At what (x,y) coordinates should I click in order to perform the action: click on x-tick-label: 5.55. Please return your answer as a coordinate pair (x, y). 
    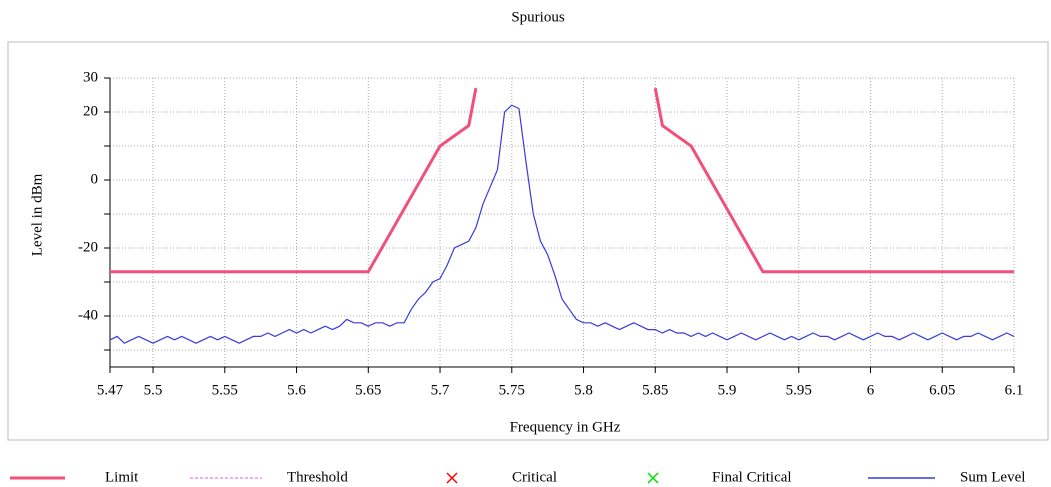
    Looking at the image, I should click on (225, 390).